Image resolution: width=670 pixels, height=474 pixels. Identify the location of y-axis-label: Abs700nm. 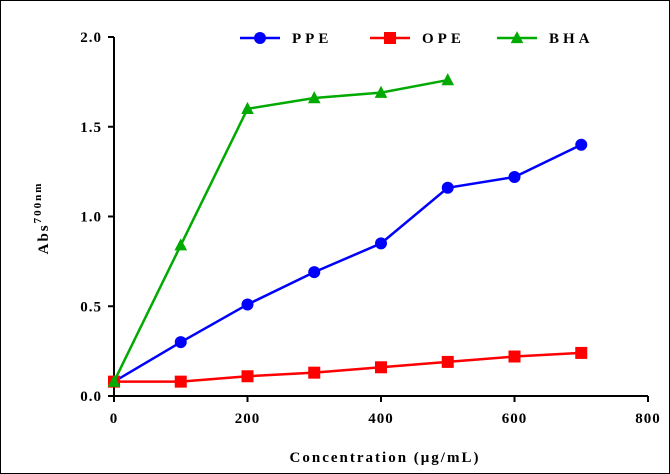
(42, 218).